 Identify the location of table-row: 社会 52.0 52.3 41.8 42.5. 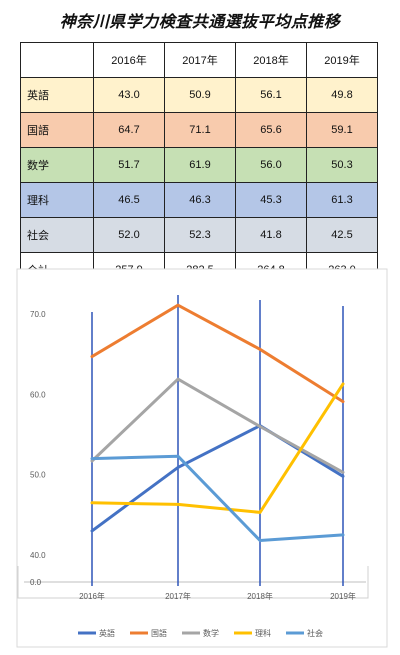
(199, 235).